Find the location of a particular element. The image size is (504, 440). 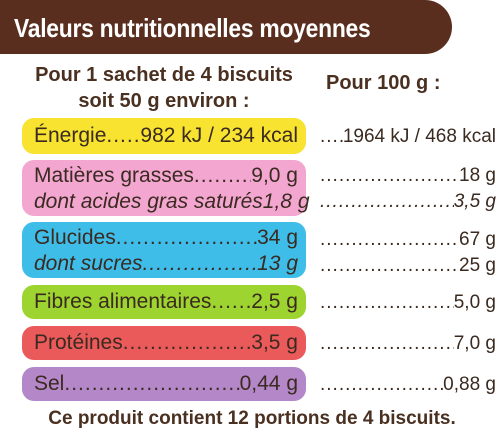

sel-per100: 0,88 g is located at coordinates (469, 384).